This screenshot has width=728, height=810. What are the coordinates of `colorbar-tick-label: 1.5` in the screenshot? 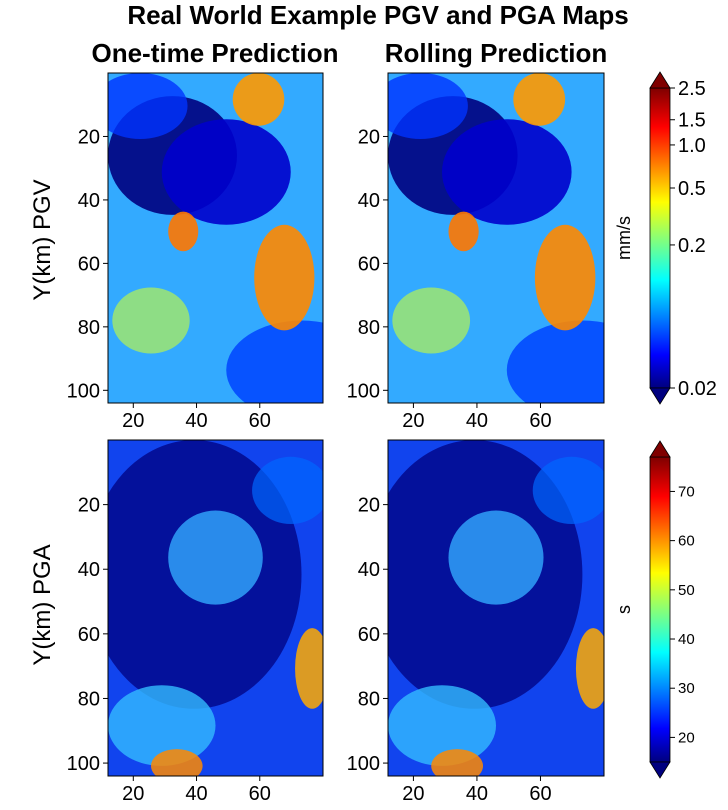 It's located at (692, 121).